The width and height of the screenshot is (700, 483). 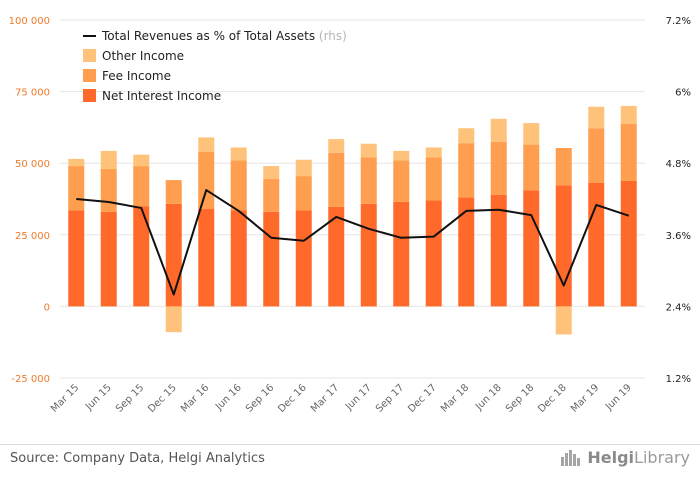 I want to click on helgi-library-logo: HelgiLibrary, so click(x=625, y=457).